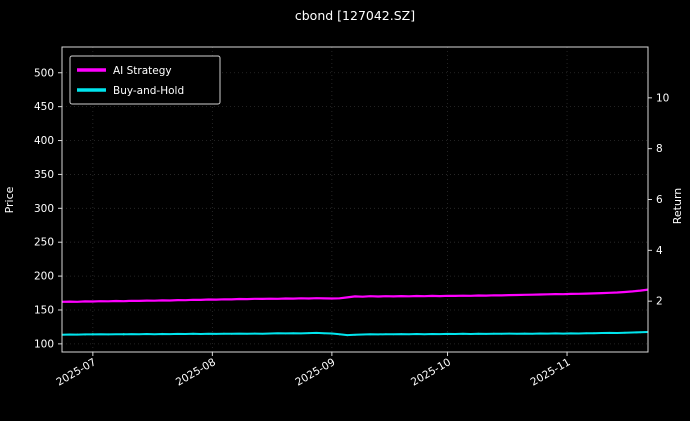 The width and height of the screenshot is (690, 421). I want to click on legend-box, so click(145, 80).